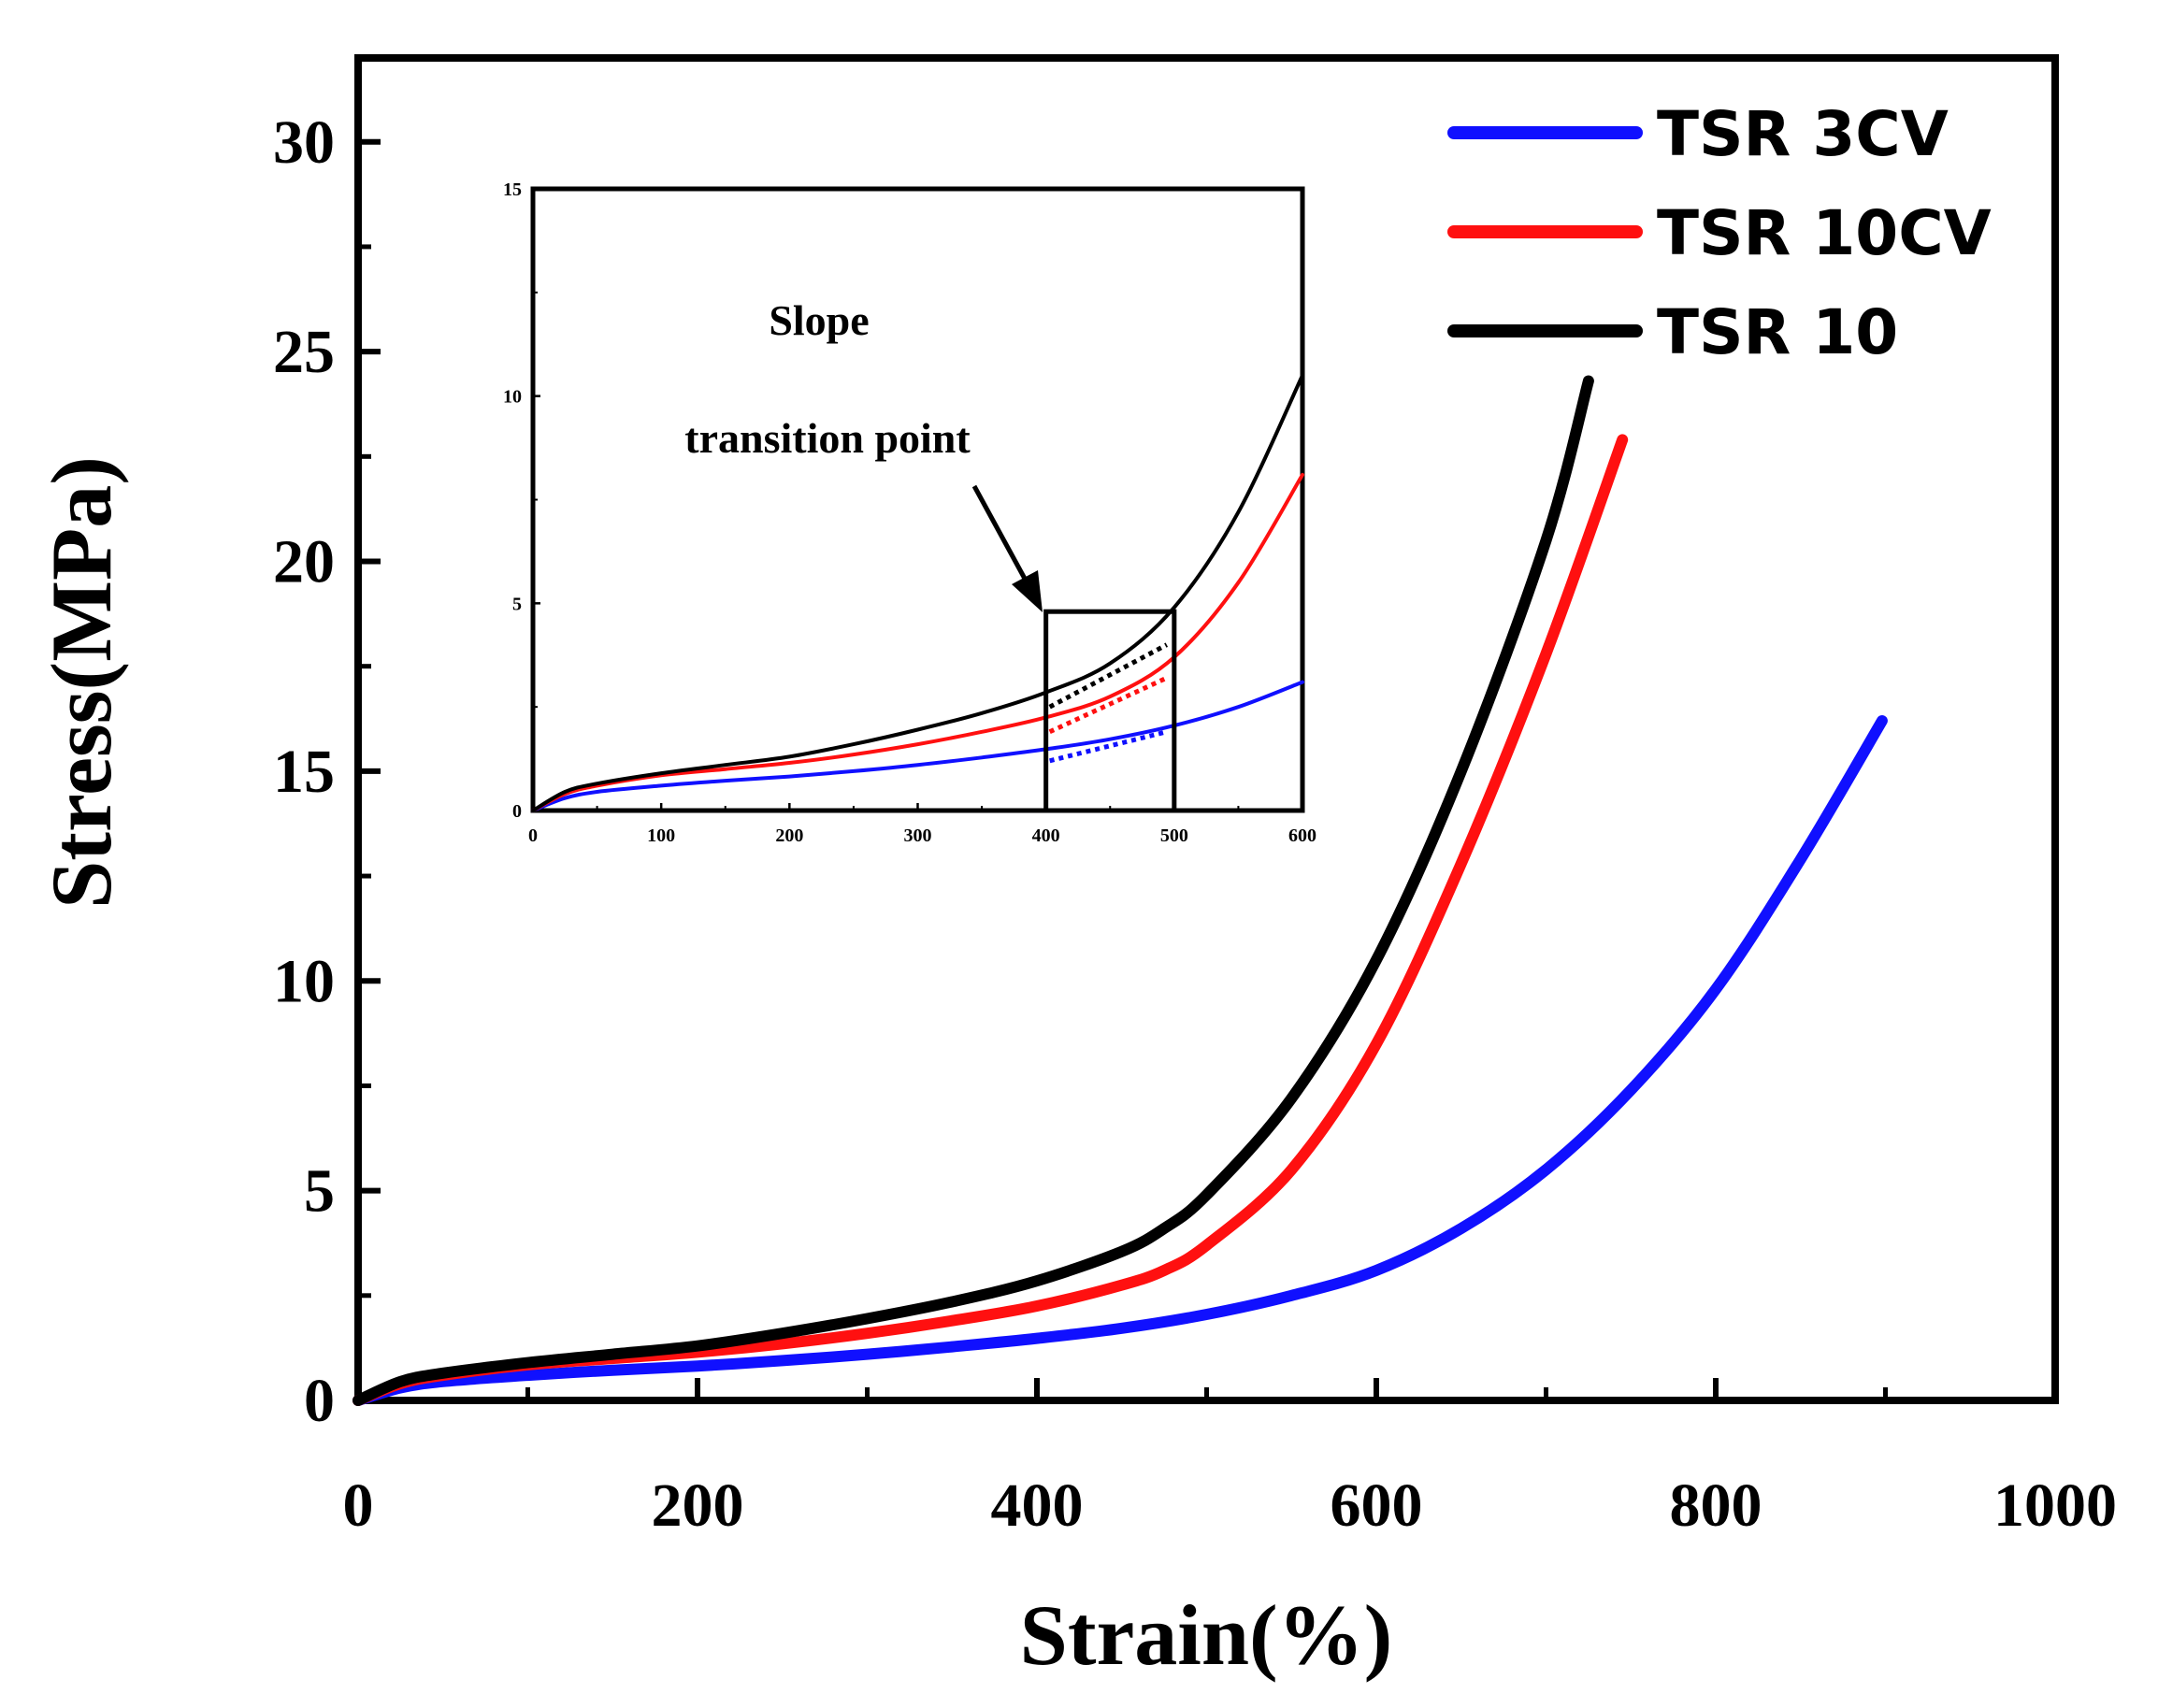  I want to click on y-tick-label: 0, so click(319, 1401).